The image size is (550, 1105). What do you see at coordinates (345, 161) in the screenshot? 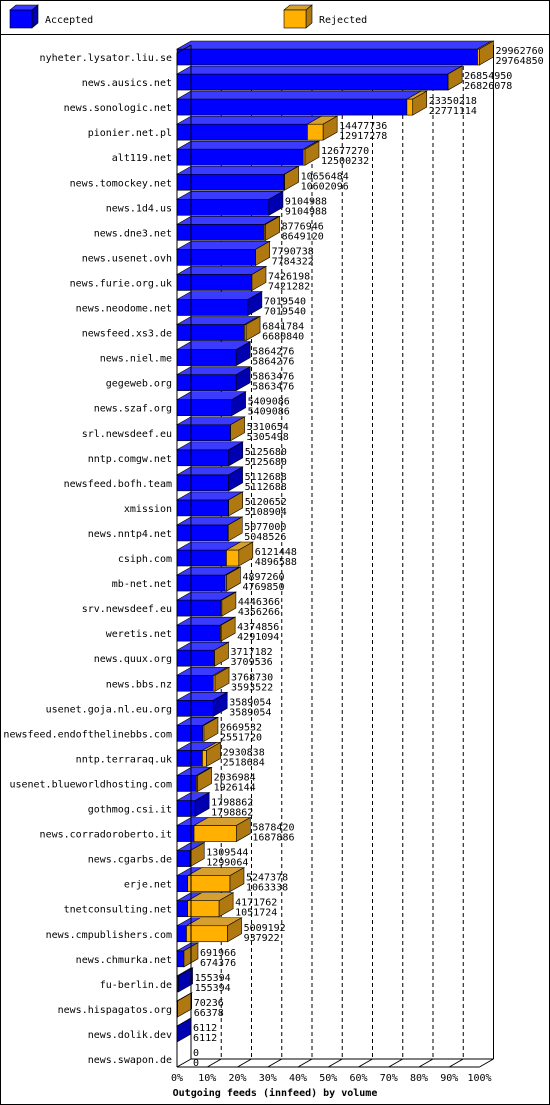
I see `accepted-value: 12500232` at bounding box center [345, 161].